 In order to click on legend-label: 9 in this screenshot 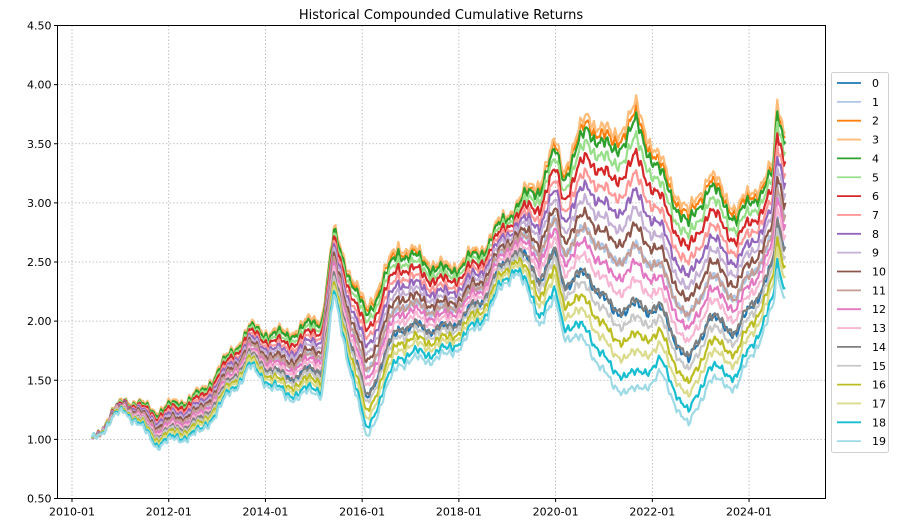, I will do `click(875, 253)`.